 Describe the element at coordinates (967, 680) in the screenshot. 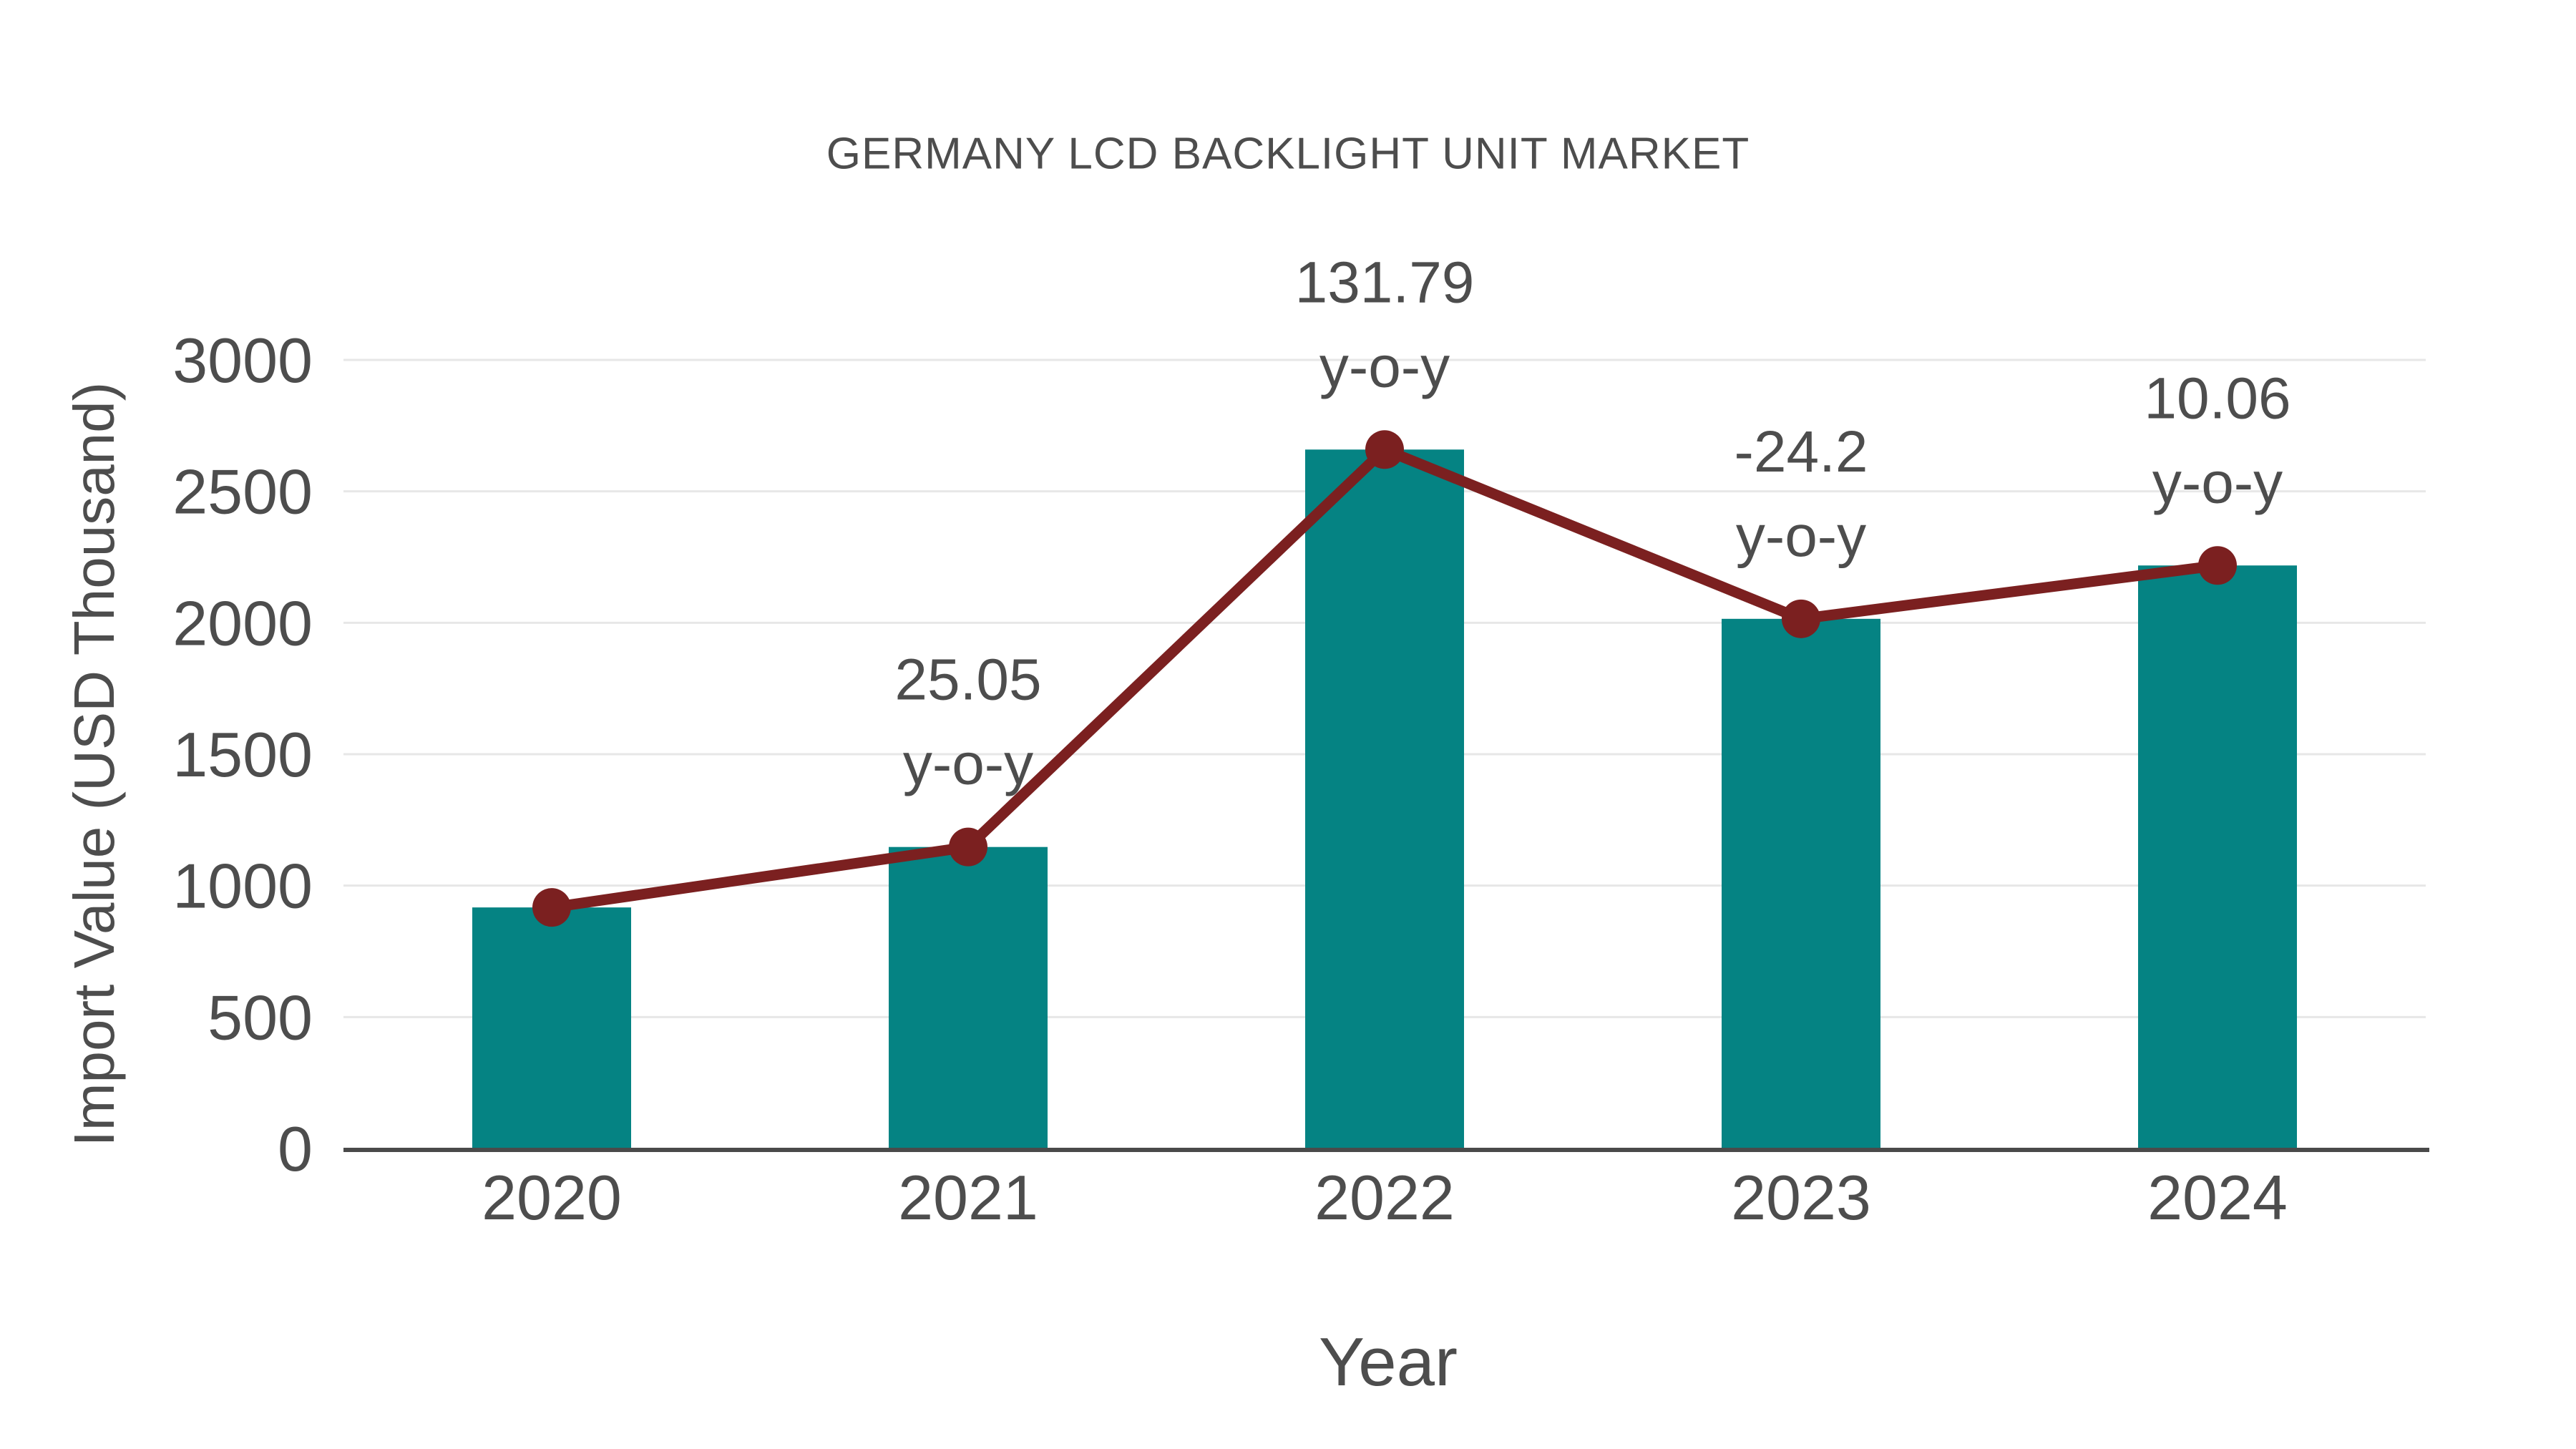

I see `annotation-2021-value: 25.05` at that location.